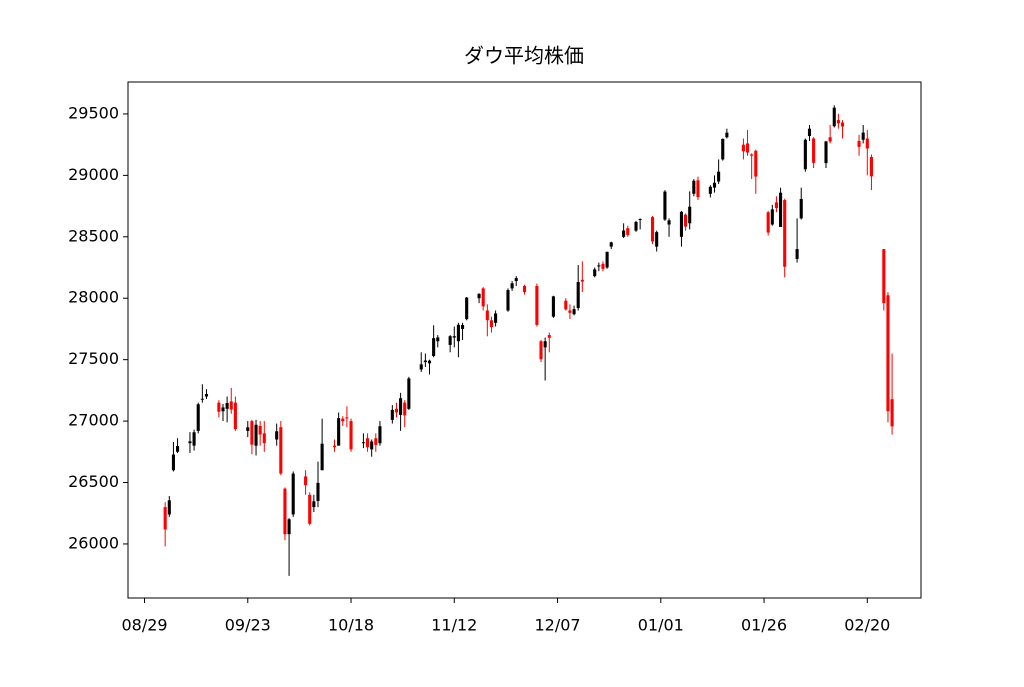  I want to click on y-tick-label: 26500, so click(93, 481).